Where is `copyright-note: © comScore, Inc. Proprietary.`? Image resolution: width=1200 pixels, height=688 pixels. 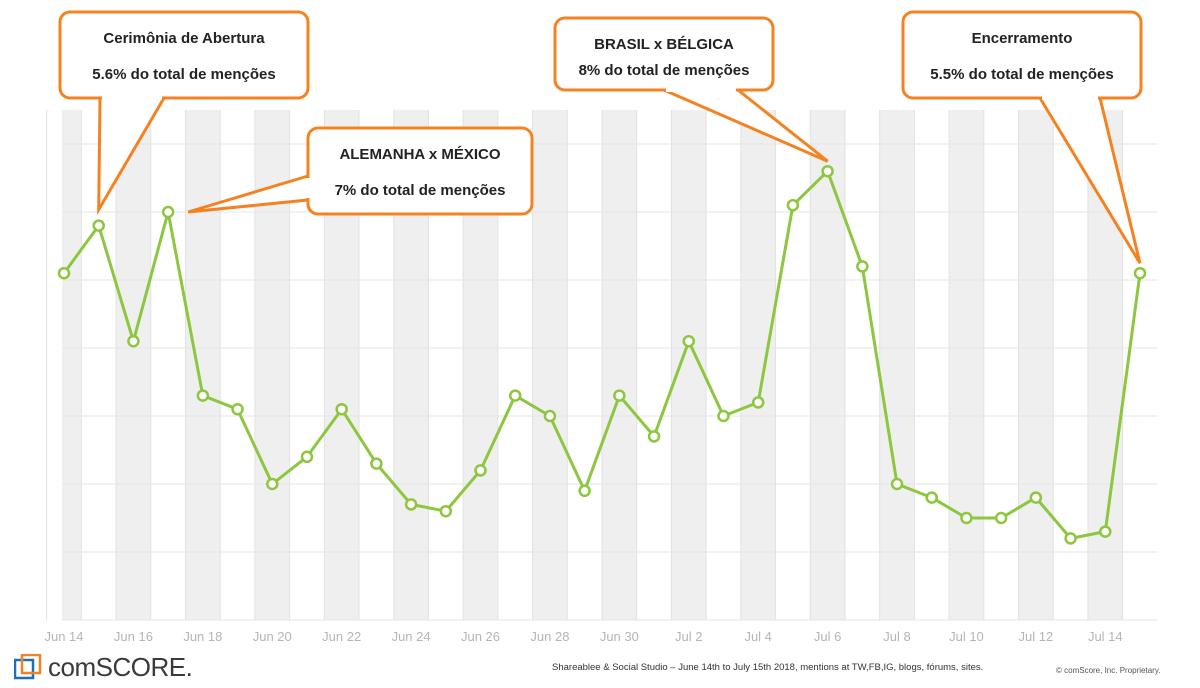 copyright-note: © comScore, Inc. Proprietary. is located at coordinates (1108, 670).